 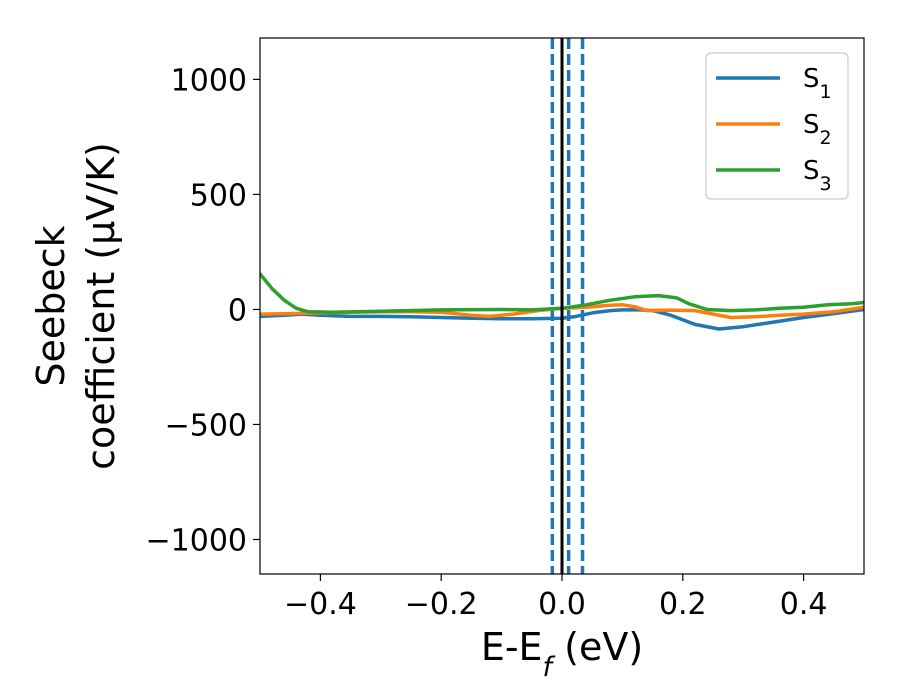 I want to click on x-axis-ticks: −0.4 −0.2 0.0 0.2 0.4, so click(x=555, y=598).